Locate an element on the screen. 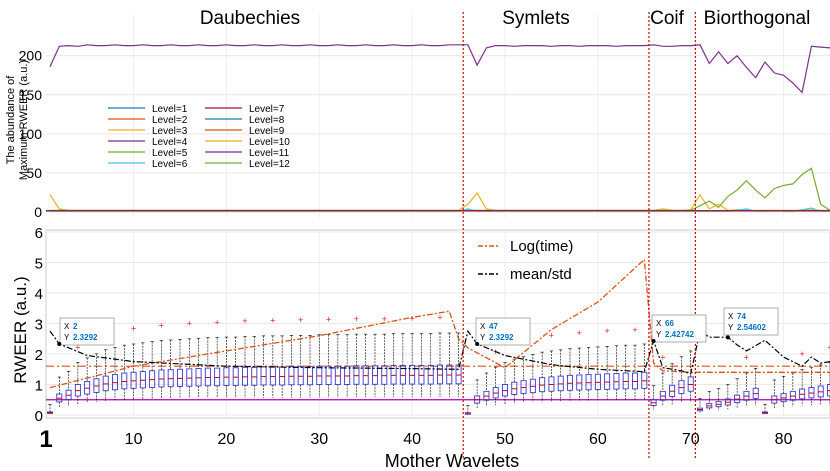 This screenshot has height=471, width=830. legend-label: Level=8 is located at coordinates (267, 120).